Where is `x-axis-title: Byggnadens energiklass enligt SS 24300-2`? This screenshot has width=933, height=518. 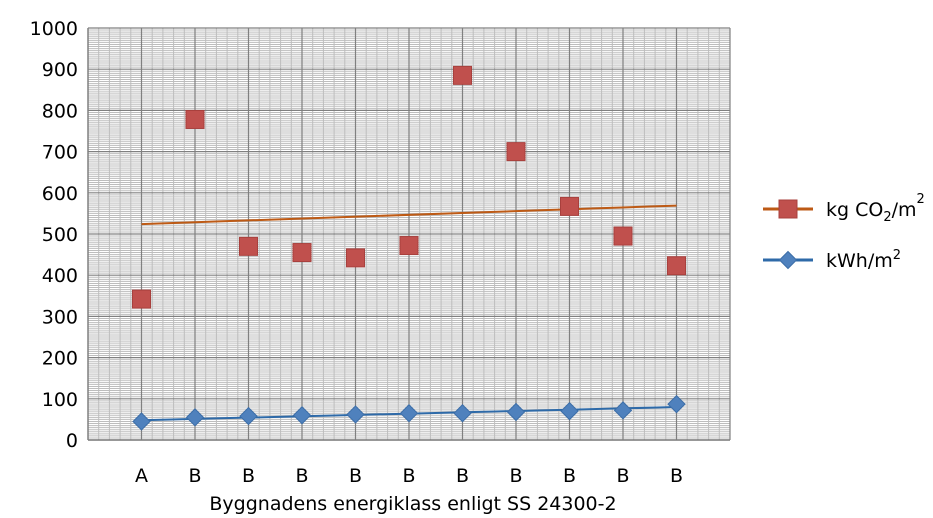 x-axis-title: Byggnadens energiklass enligt SS 24300-2 is located at coordinates (412, 504).